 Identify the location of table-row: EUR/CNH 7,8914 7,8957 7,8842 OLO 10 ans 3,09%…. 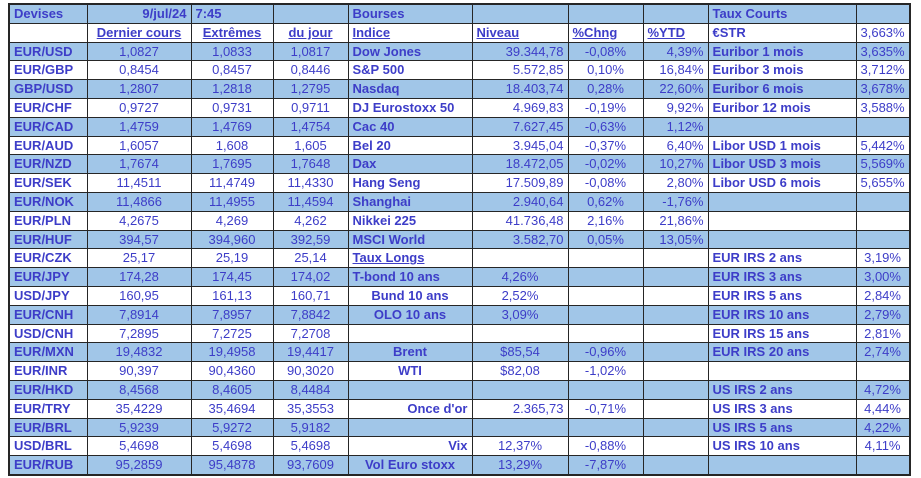
(459, 314).